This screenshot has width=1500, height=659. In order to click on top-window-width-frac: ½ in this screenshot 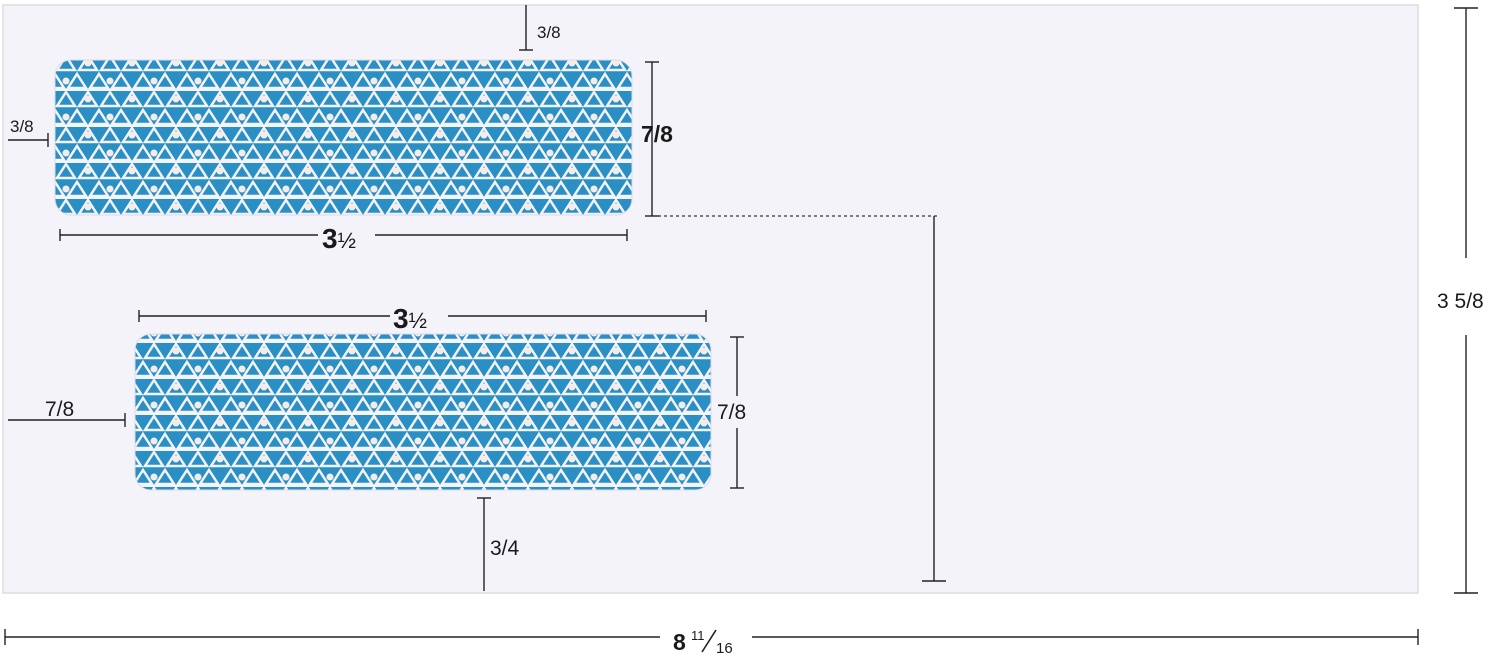, I will do `click(347, 240)`.